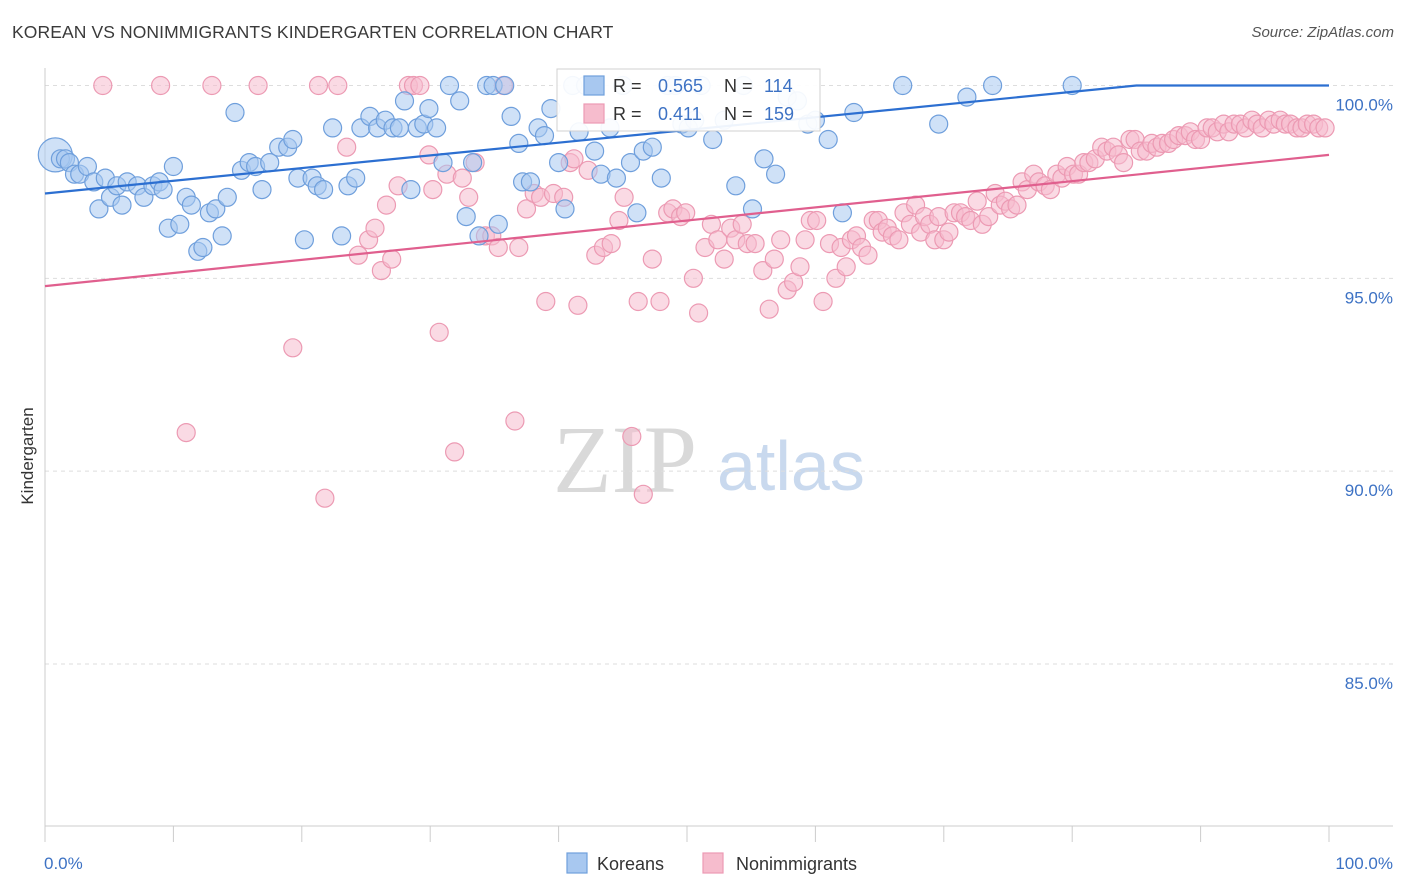  I want to click on legend-label-koreans: Koreans, so click(630, 864).